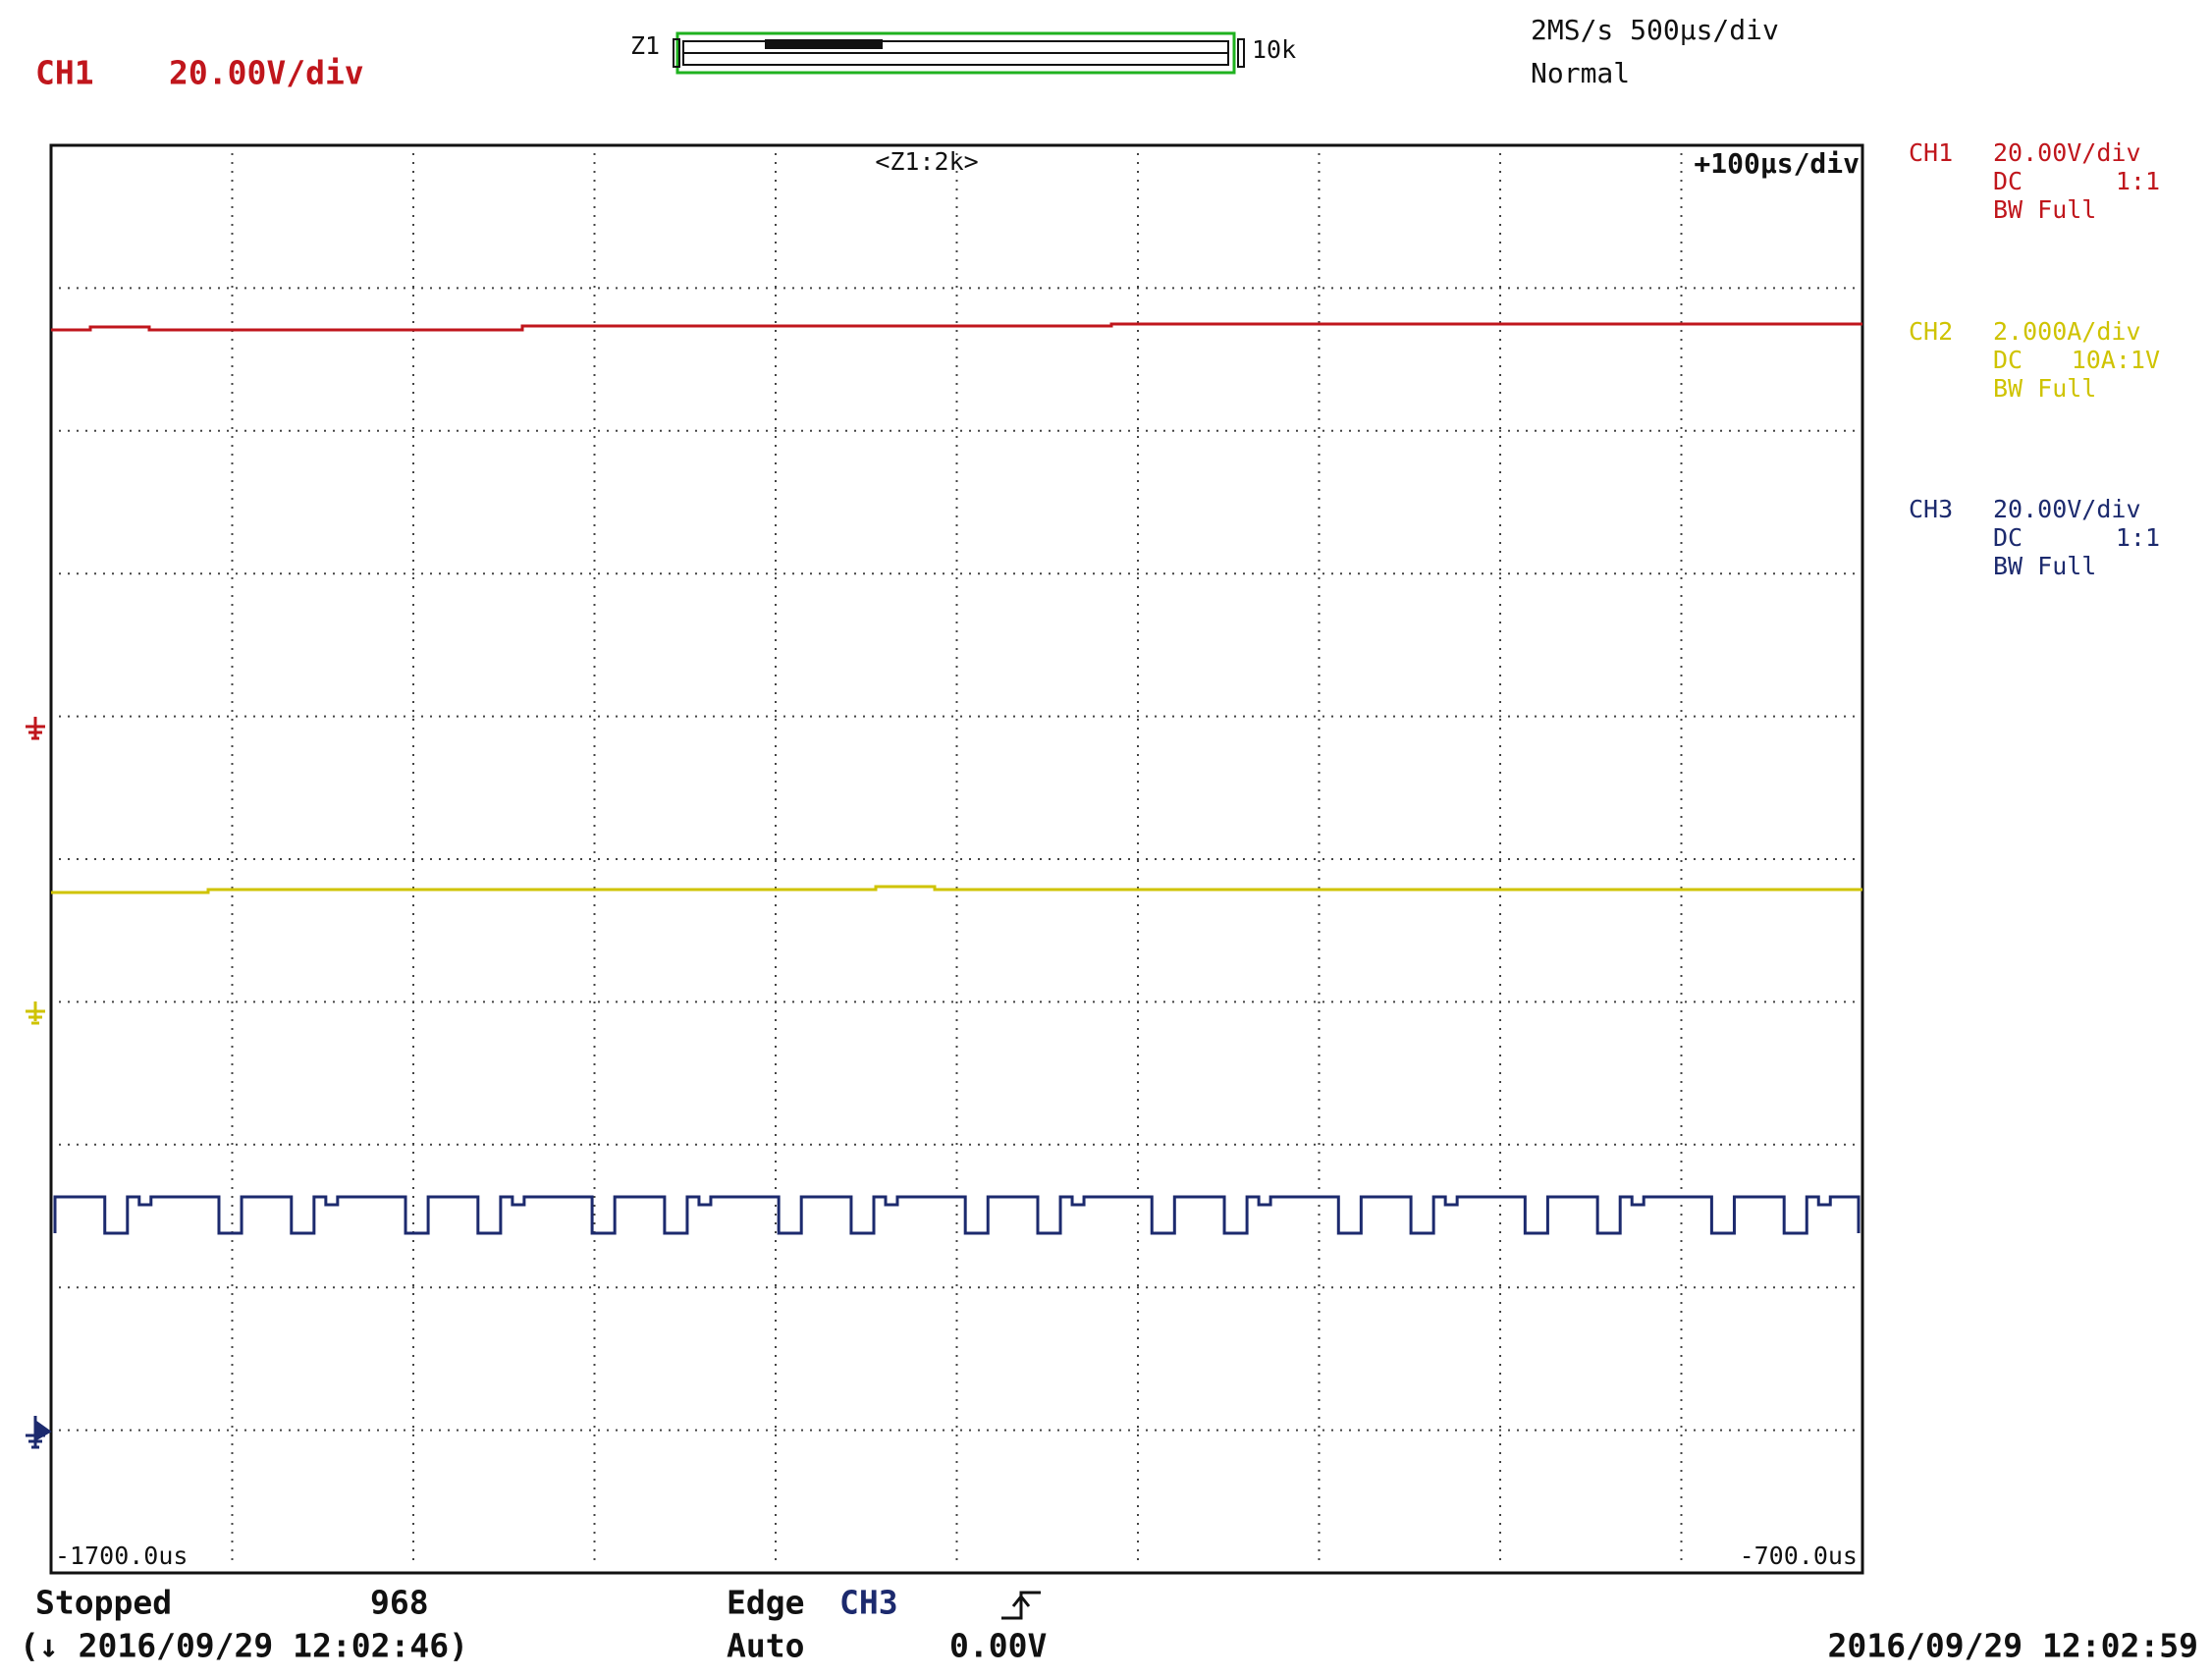 The width and height of the screenshot is (2212, 1677). I want to click on time-start: -1700.0us, so click(122, 1556).